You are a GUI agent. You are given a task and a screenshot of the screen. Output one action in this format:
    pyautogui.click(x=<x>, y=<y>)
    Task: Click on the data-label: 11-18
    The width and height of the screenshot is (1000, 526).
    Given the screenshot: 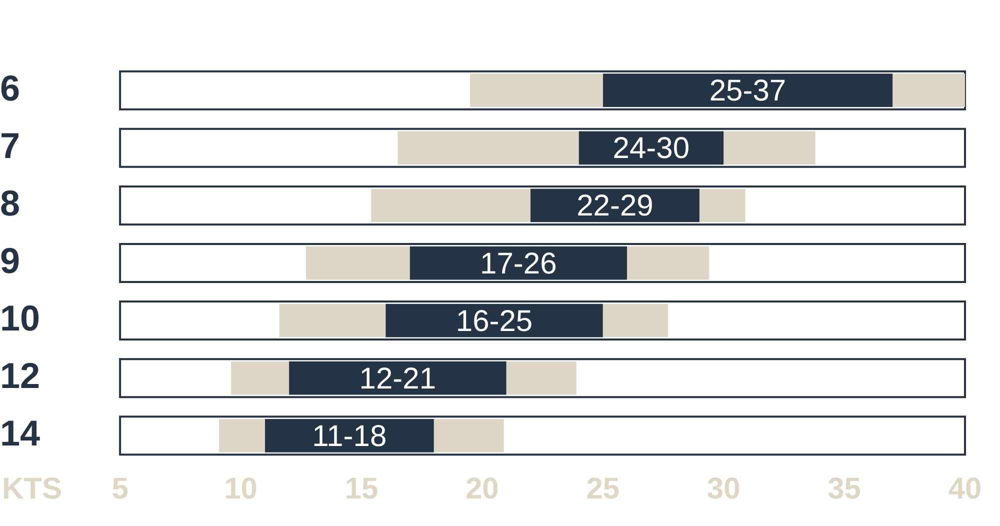 What is the action you would take?
    pyautogui.click(x=349, y=436)
    